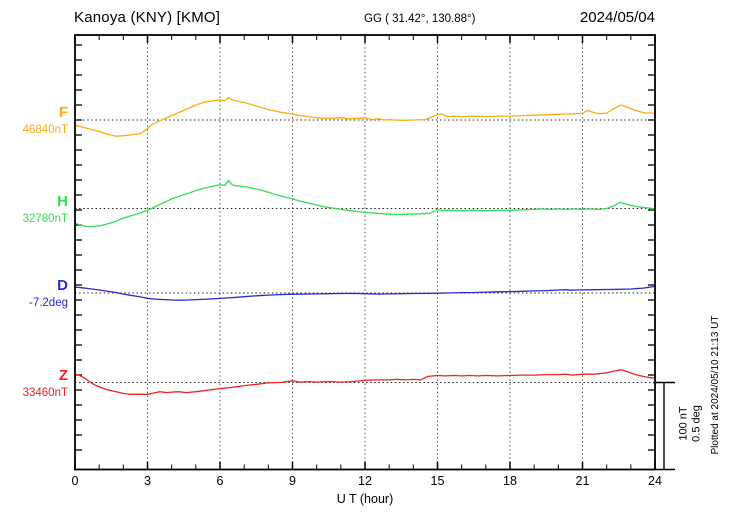 The width and height of the screenshot is (730, 520). What do you see at coordinates (147, 481) in the screenshot?
I see `x-tick-label-3: 3` at bounding box center [147, 481].